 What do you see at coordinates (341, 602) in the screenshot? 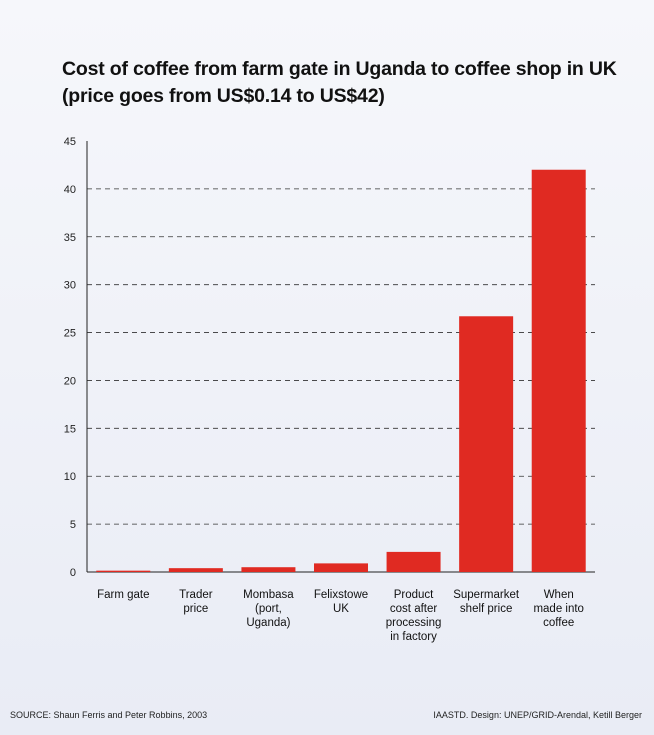
I see `x-category-label: Felixstowe UK` at bounding box center [341, 602].